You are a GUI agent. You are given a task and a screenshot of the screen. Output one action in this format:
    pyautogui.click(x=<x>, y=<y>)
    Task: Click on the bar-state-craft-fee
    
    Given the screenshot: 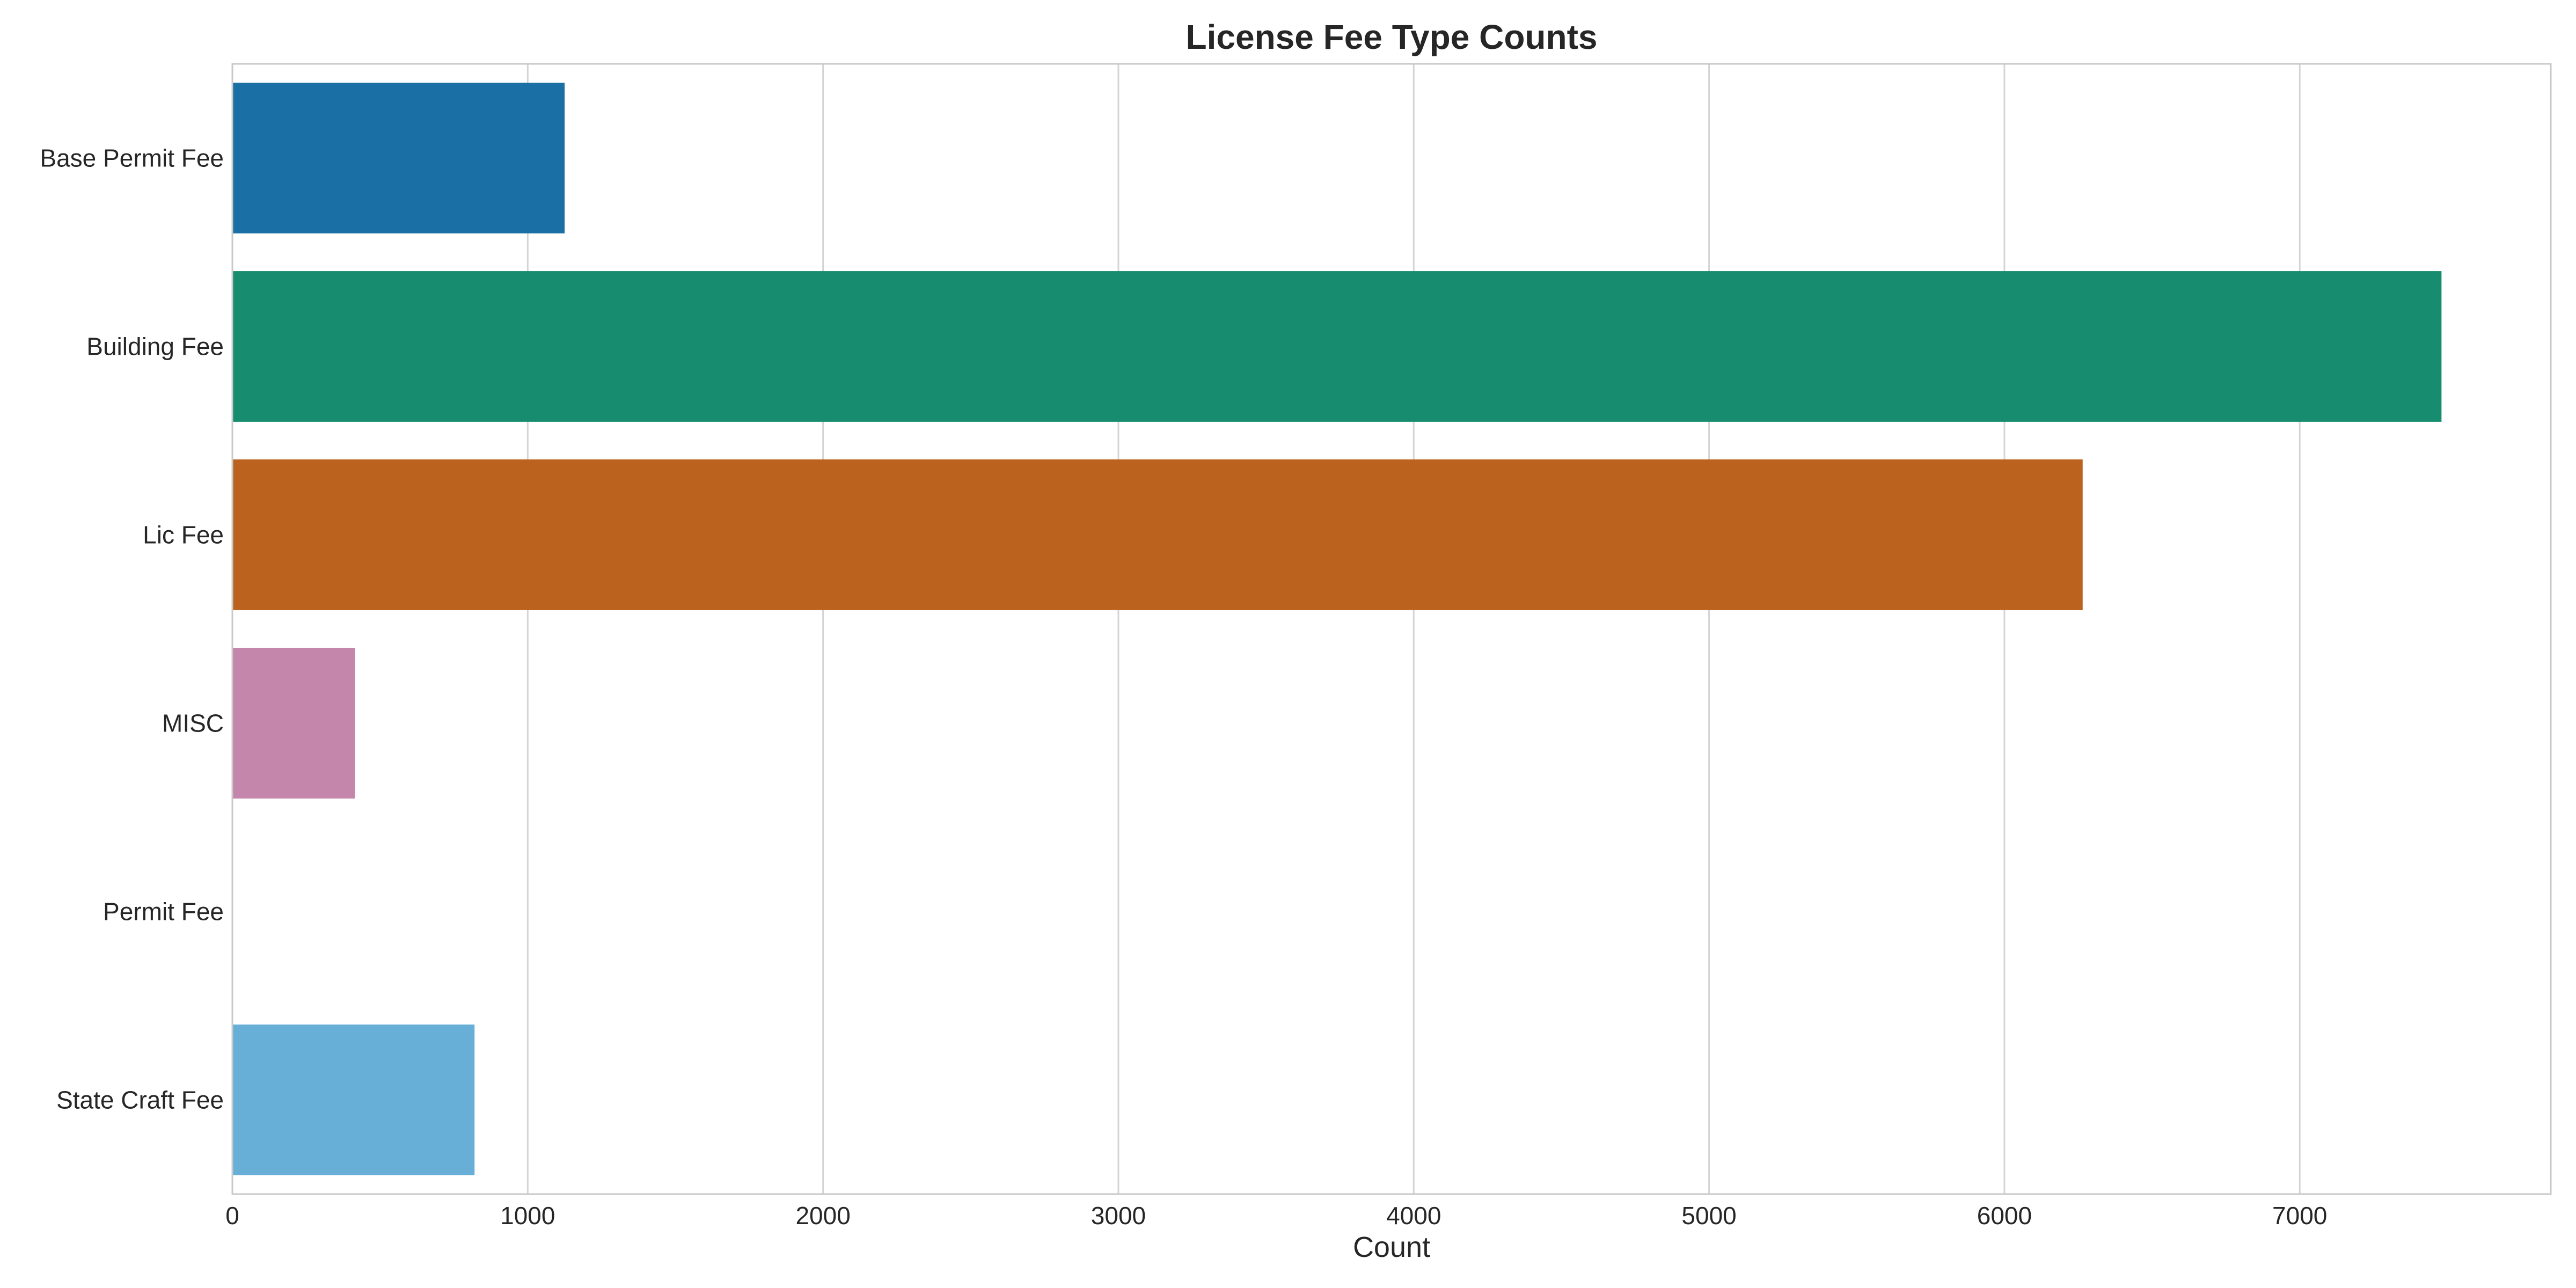 What is the action you would take?
    pyautogui.click(x=353, y=1099)
    